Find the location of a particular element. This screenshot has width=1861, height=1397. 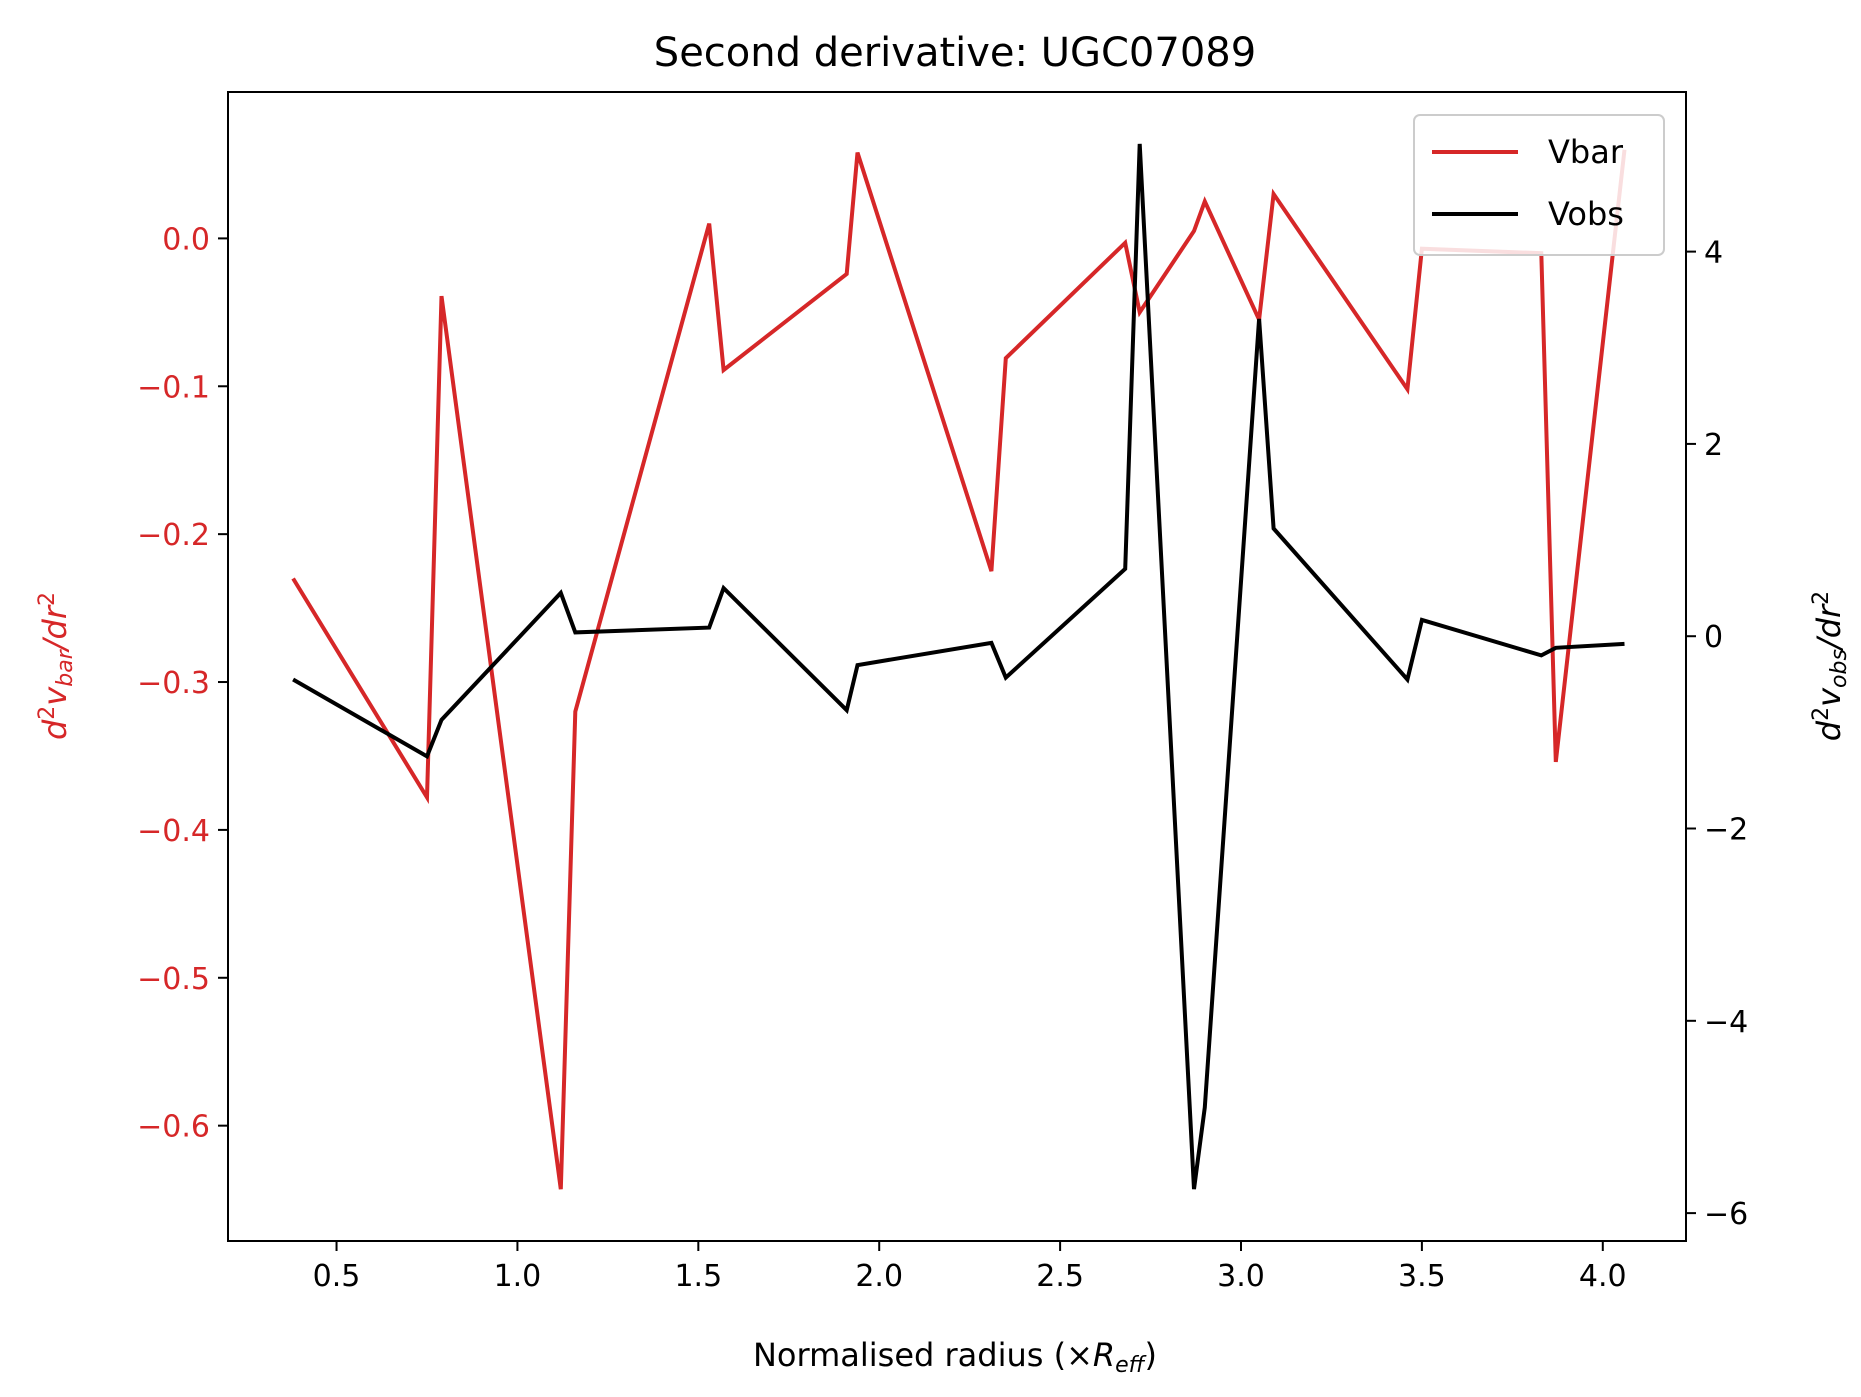

left-y-tick-label: 0.0 is located at coordinates (186, 239).